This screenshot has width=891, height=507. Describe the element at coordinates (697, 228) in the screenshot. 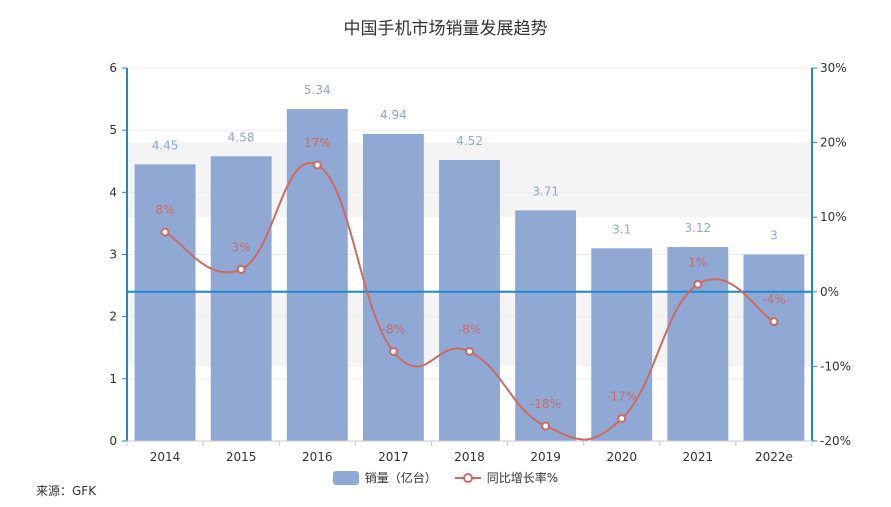

I see `bar-label: 3.12` at that location.